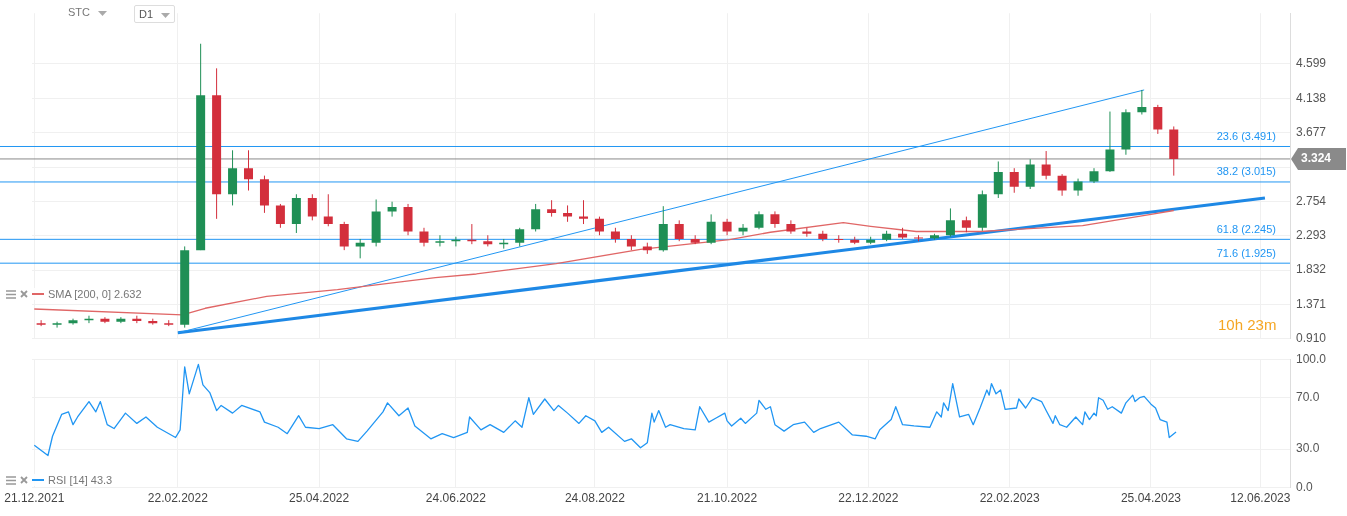 The width and height of the screenshot is (1347, 516). I want to click on y-tick-label: 1.371, so click(1311, 303).